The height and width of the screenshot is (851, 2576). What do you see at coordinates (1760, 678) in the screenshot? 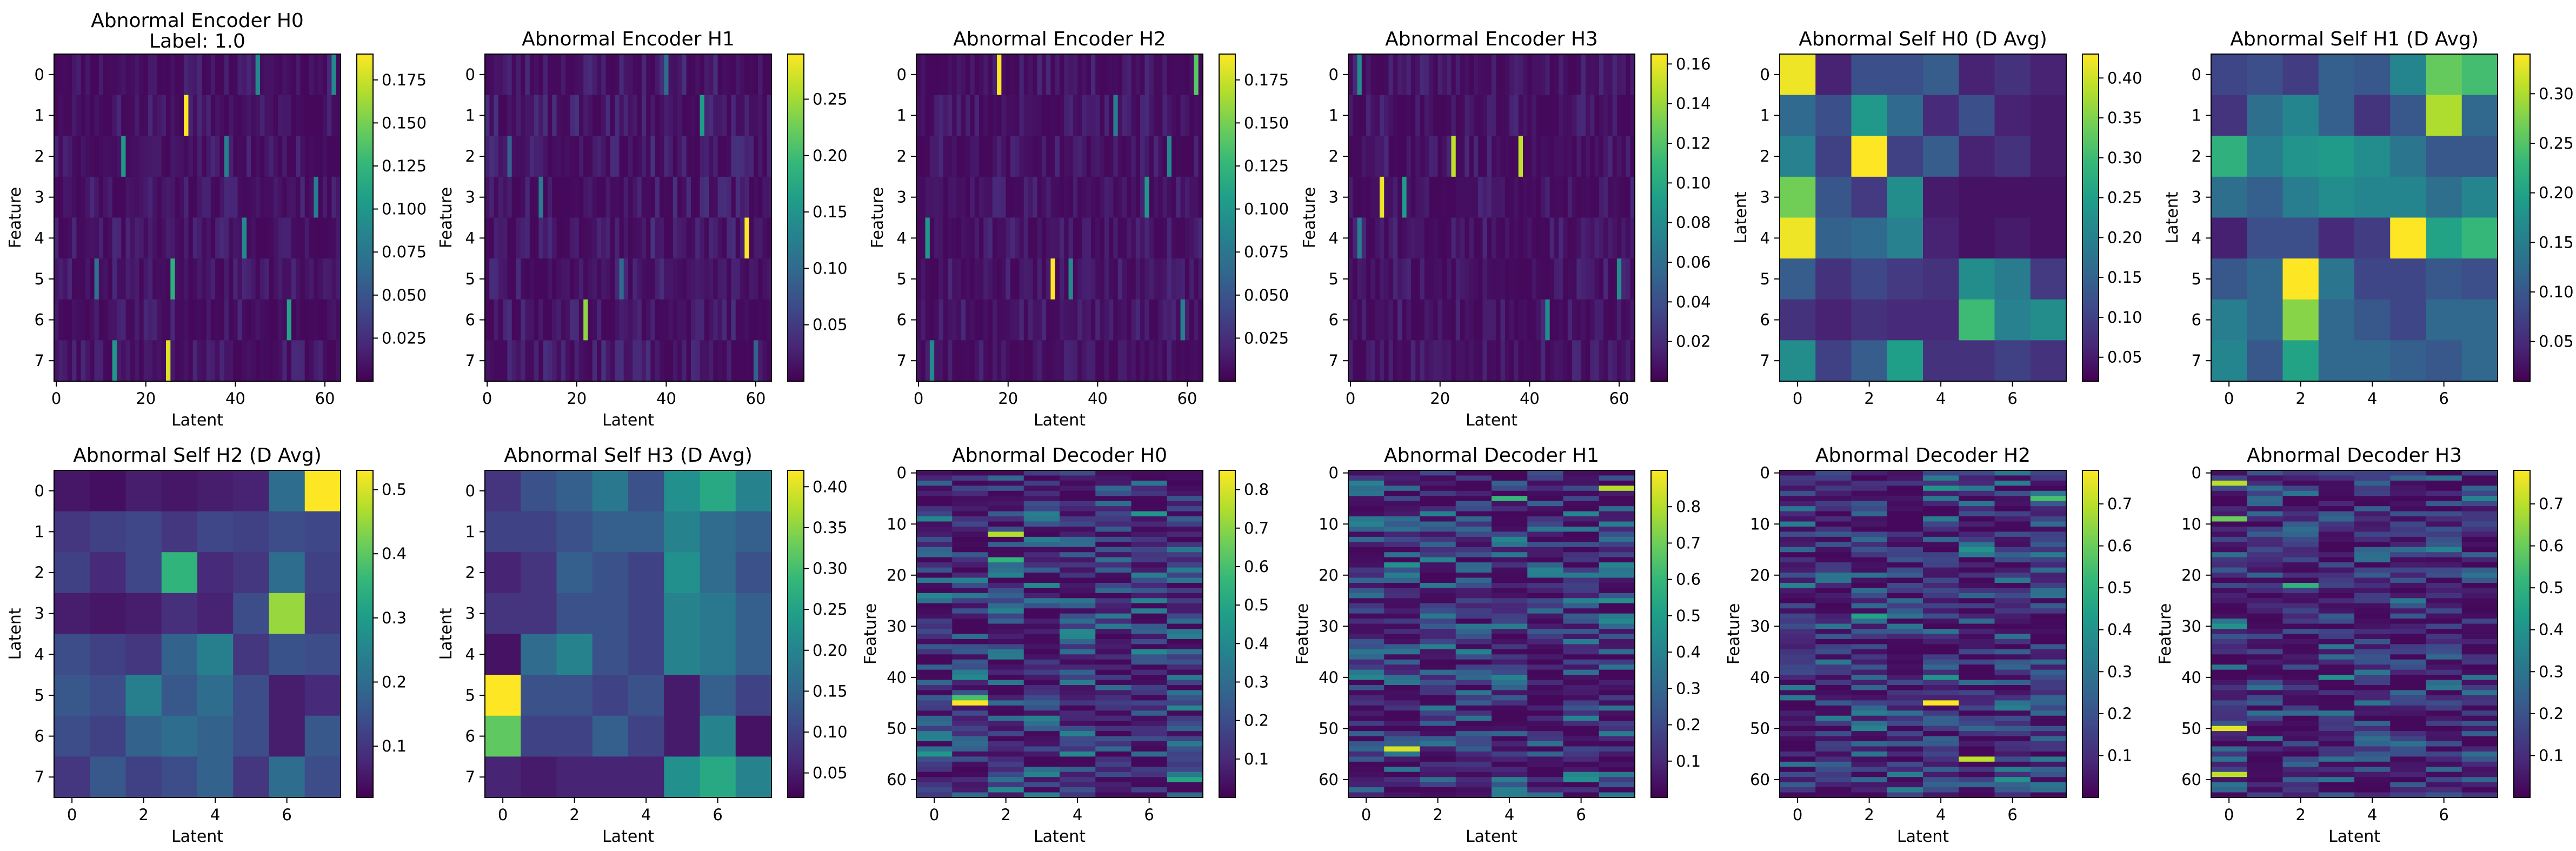
I see `y-tick-label: 40` at bounding box center [1760, 678].